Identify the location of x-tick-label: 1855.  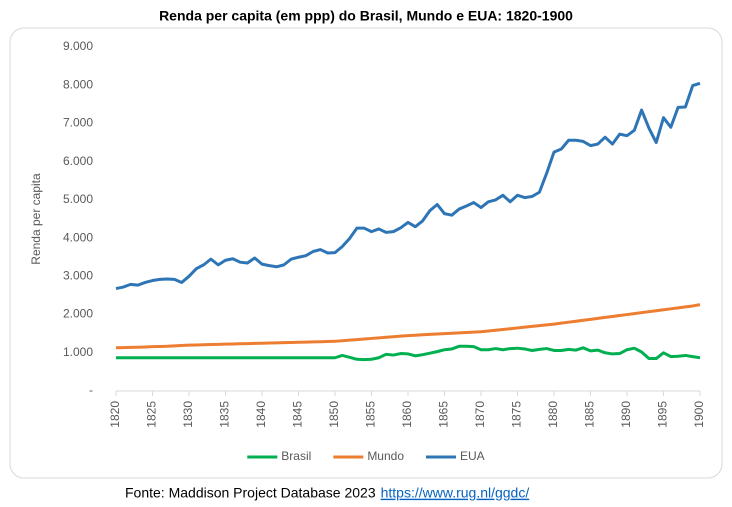
(371, 414).